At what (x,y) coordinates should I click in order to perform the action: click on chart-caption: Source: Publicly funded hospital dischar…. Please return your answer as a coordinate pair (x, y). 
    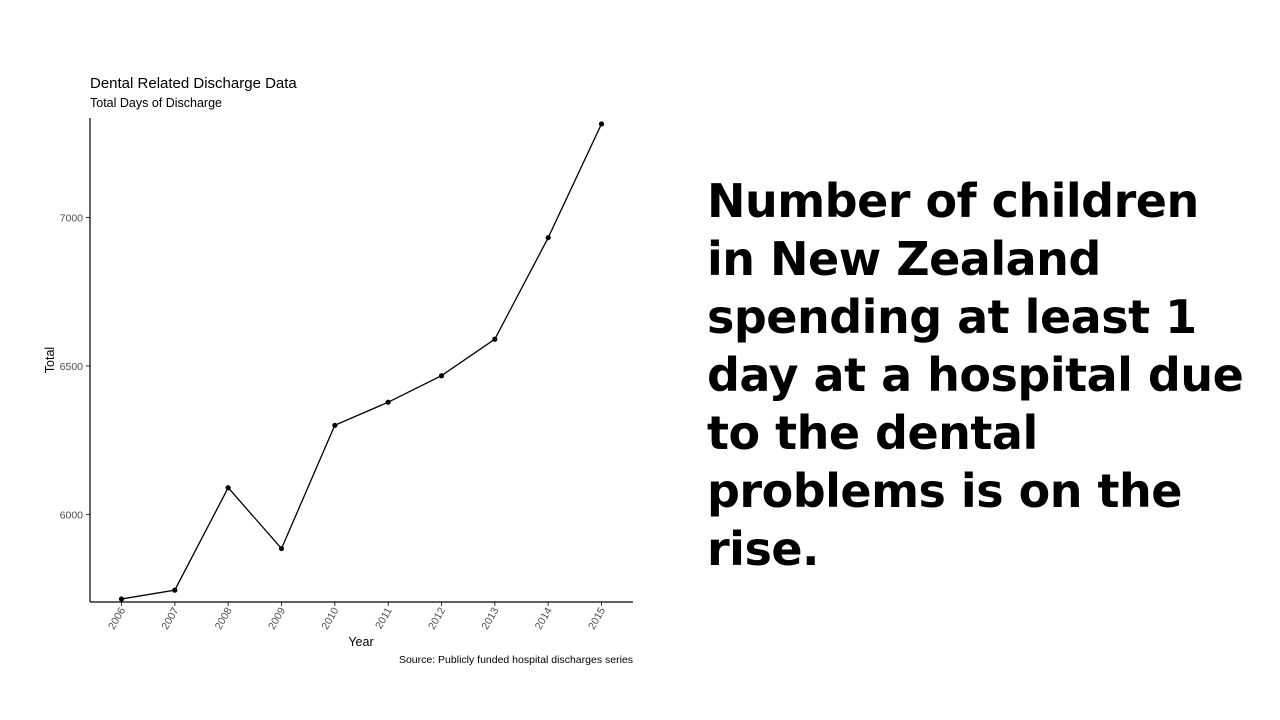
    Looking at the image, I should click on (516, 660).